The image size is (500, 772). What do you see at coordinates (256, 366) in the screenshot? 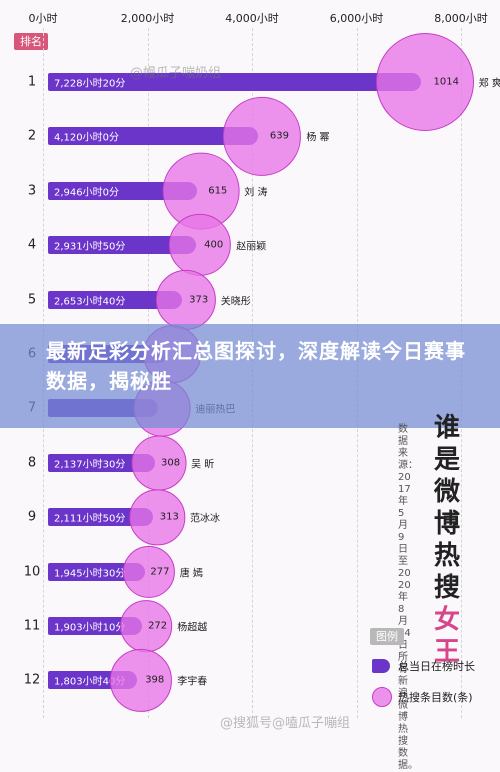
I see `headline-text: 最新足彩分析汇总图探讨，深度解读今日赛事数据，揭秘胜` at bounding box center [256, 366].